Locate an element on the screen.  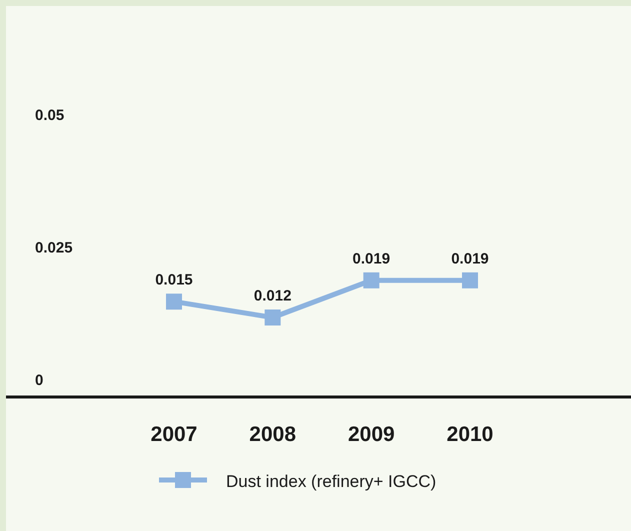
y-tick-label: 0.025 is located at coordinates (54, 248).